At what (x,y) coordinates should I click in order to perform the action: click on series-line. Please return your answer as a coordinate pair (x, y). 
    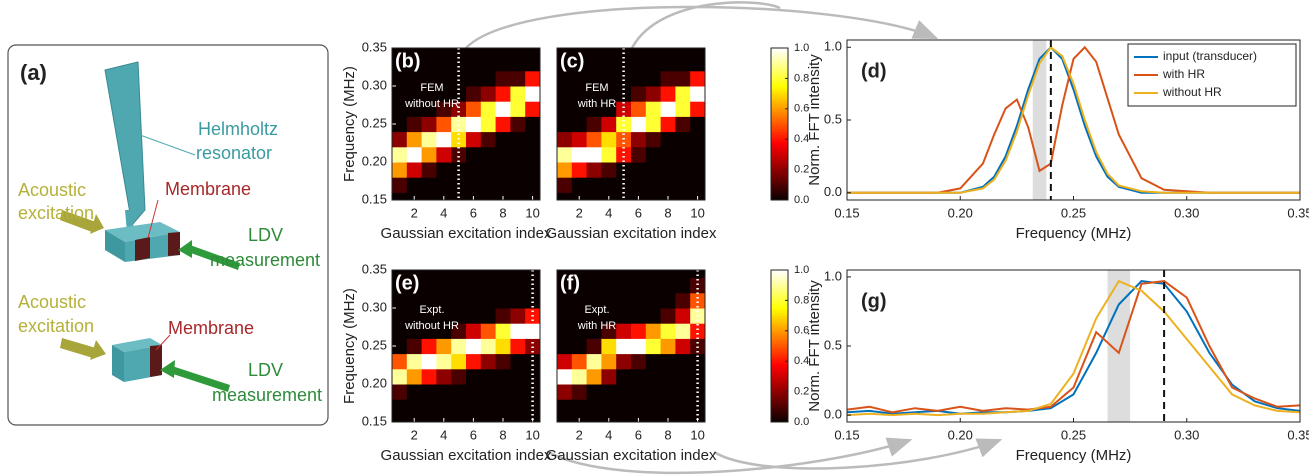
    Looking at the image, I should click on (1073, 347).